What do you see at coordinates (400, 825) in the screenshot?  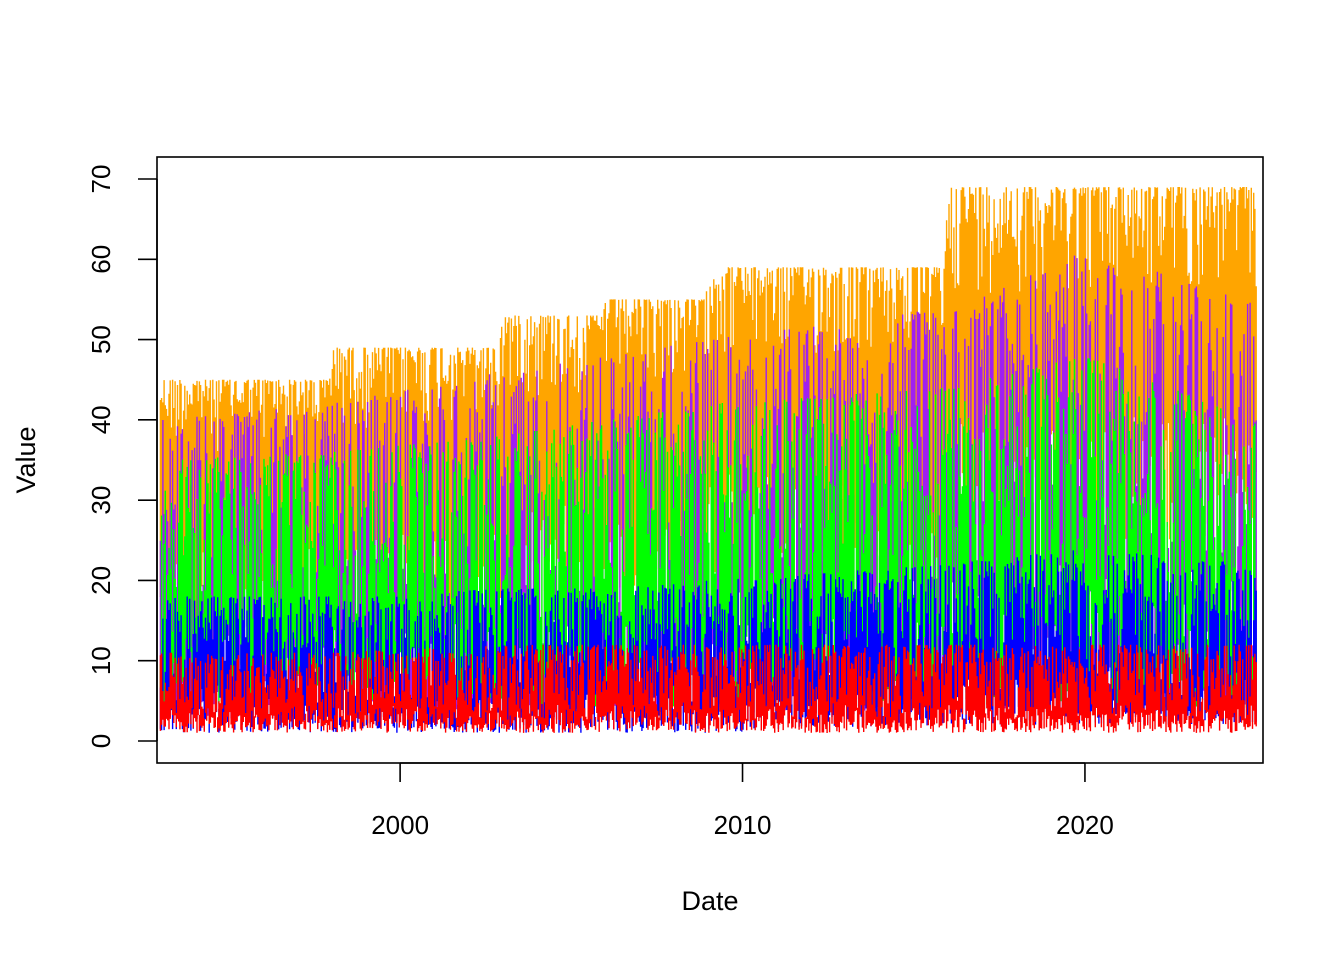 I see `x-tick-label: 2000` at bounding box center [400, 825].